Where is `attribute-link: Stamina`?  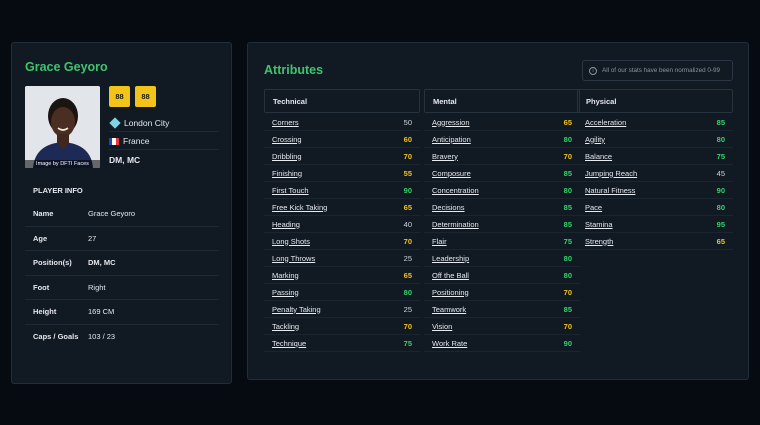
attribute-link: Stamina is located at coordinates (599, 224).